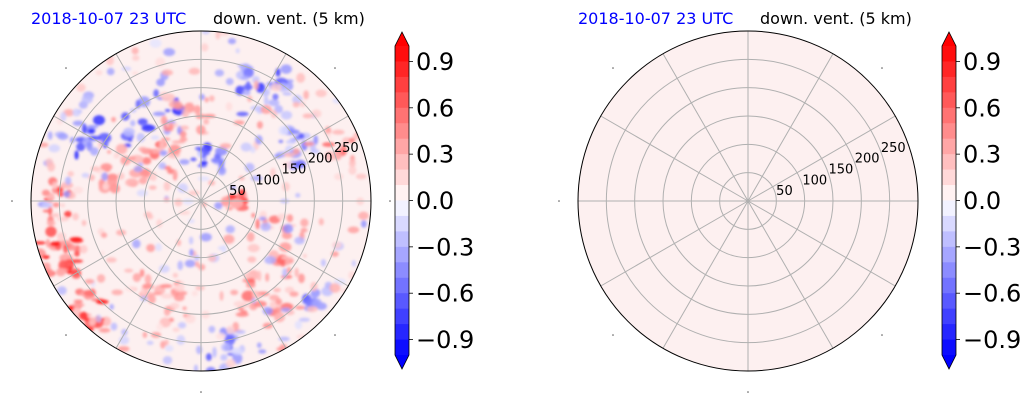 The height and width of the screenshot is (401, 1036). I want to click on colorbar-tick-label: −0.3, so click(445, 247).